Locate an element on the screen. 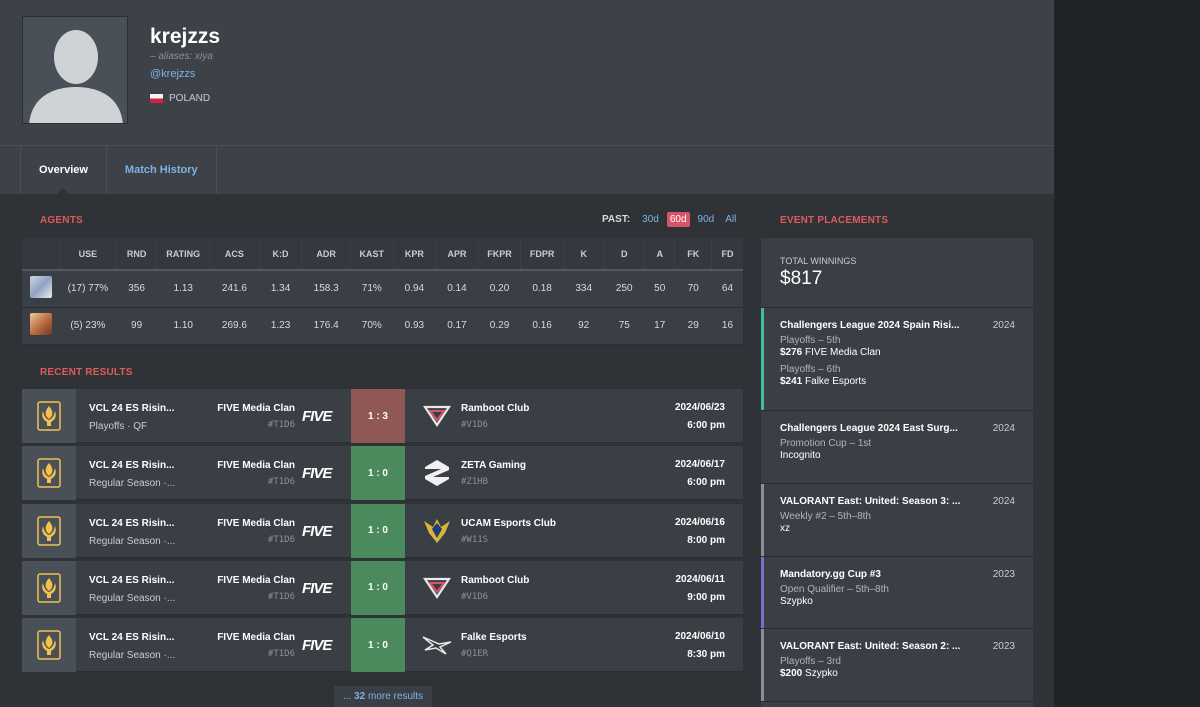 Image resolution: width=1200 pixels, height=707 pixels. stat-cell: 158.3 is located at coordinates (326, 289).